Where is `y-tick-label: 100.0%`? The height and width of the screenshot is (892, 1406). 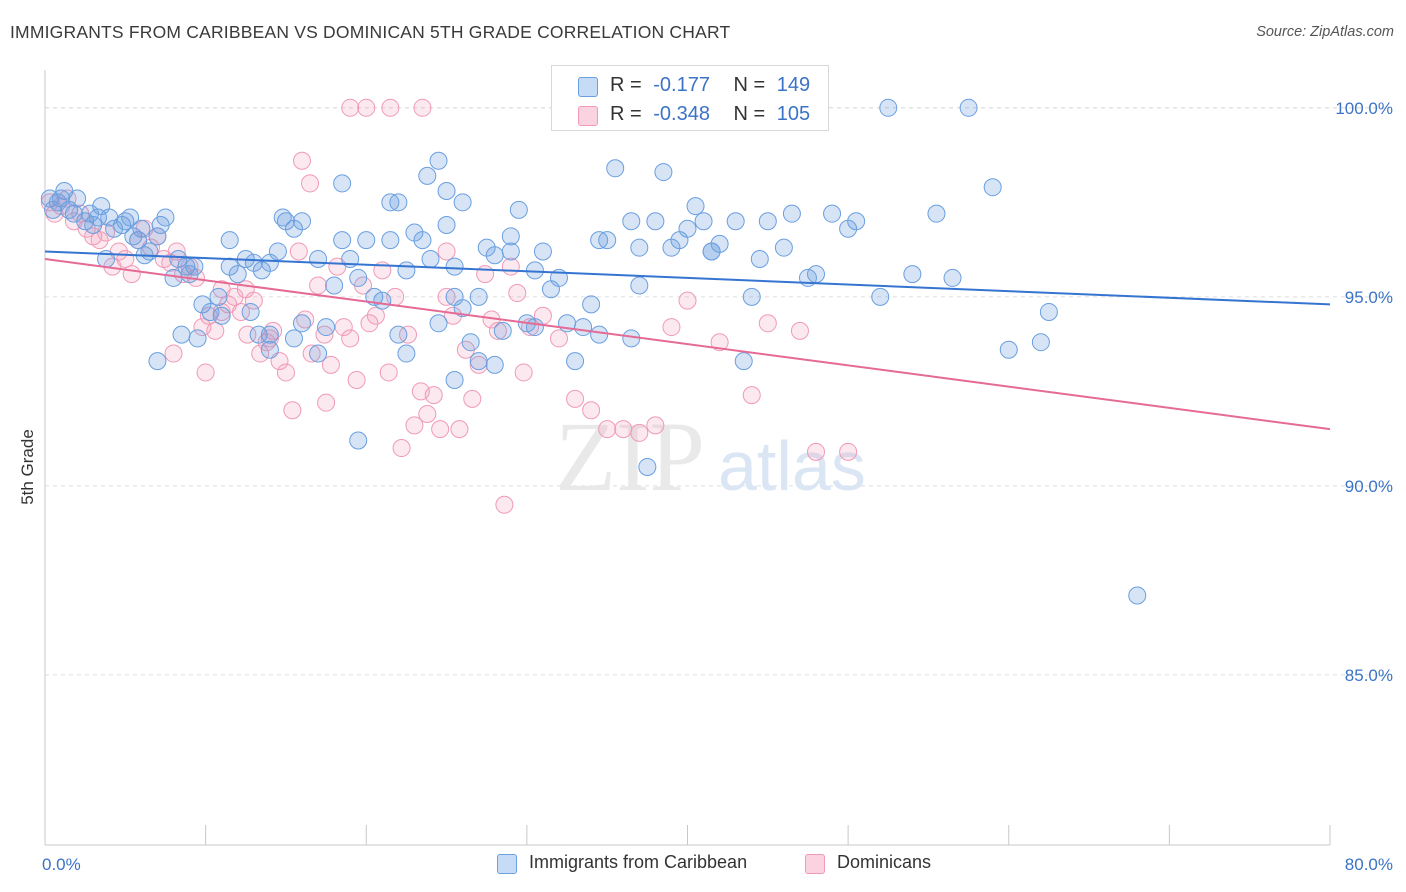 y-tick-label: 100.0% is located at coordinates (1364, 108).